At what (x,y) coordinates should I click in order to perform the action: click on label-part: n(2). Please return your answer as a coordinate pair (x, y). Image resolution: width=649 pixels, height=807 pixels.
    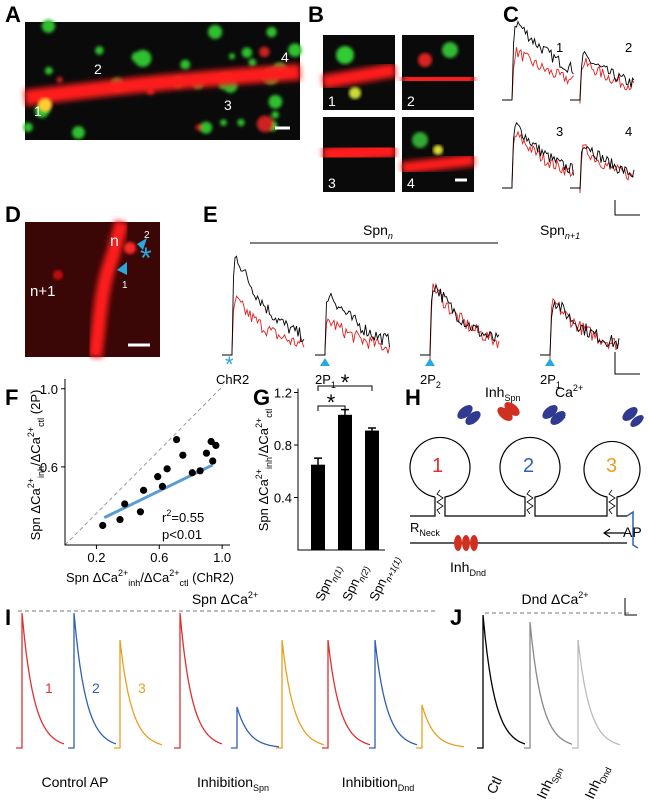
    Looking at the image, I should click on (364, 574).